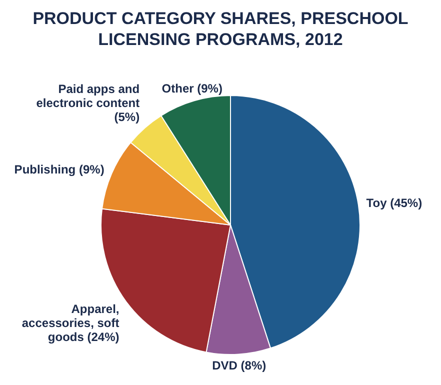  What do you see at coordinates (59, 169) in the screenshot?
I see `slice-label: Publishing (9%)` at bounding box center [59, 169].